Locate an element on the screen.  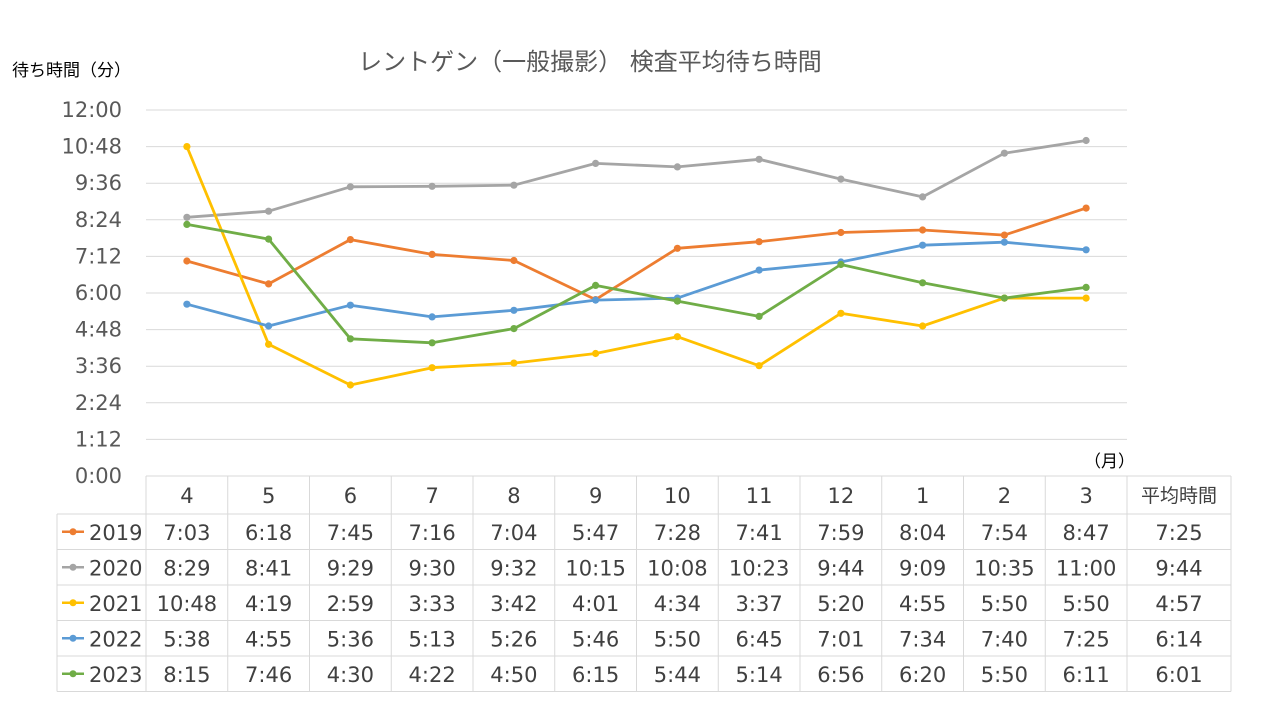
table-cell: 5:14 is located at coordinates (759, 675).